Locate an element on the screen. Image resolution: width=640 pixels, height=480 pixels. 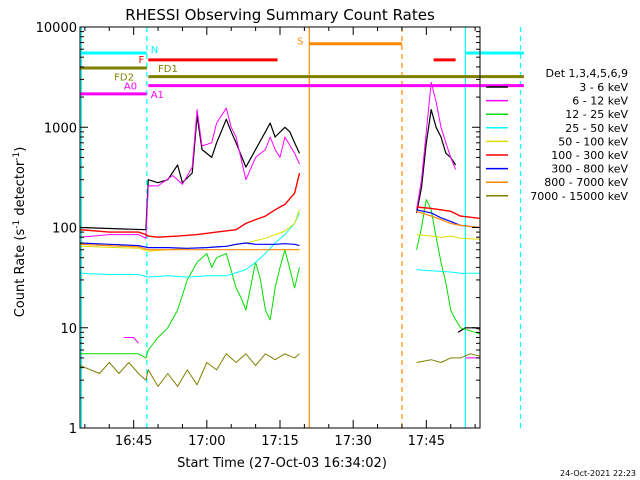
legend-label-6: 300 - 800 keV is located at coordinates (589, 169).